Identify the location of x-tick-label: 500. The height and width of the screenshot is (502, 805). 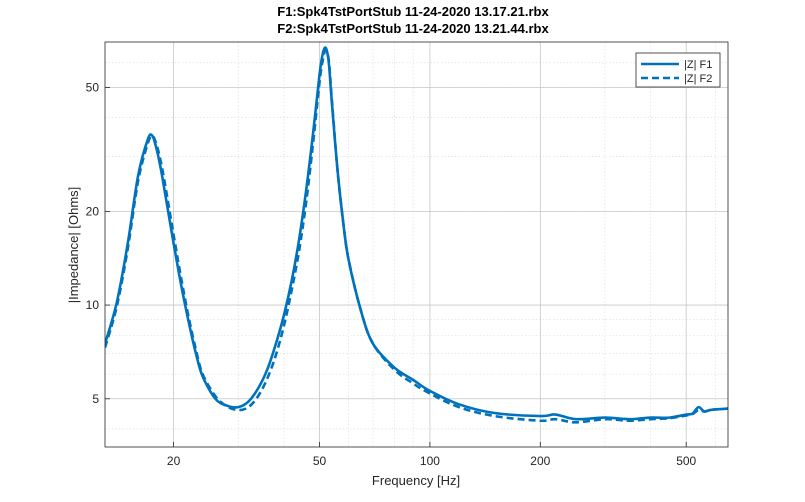
(686, 461).